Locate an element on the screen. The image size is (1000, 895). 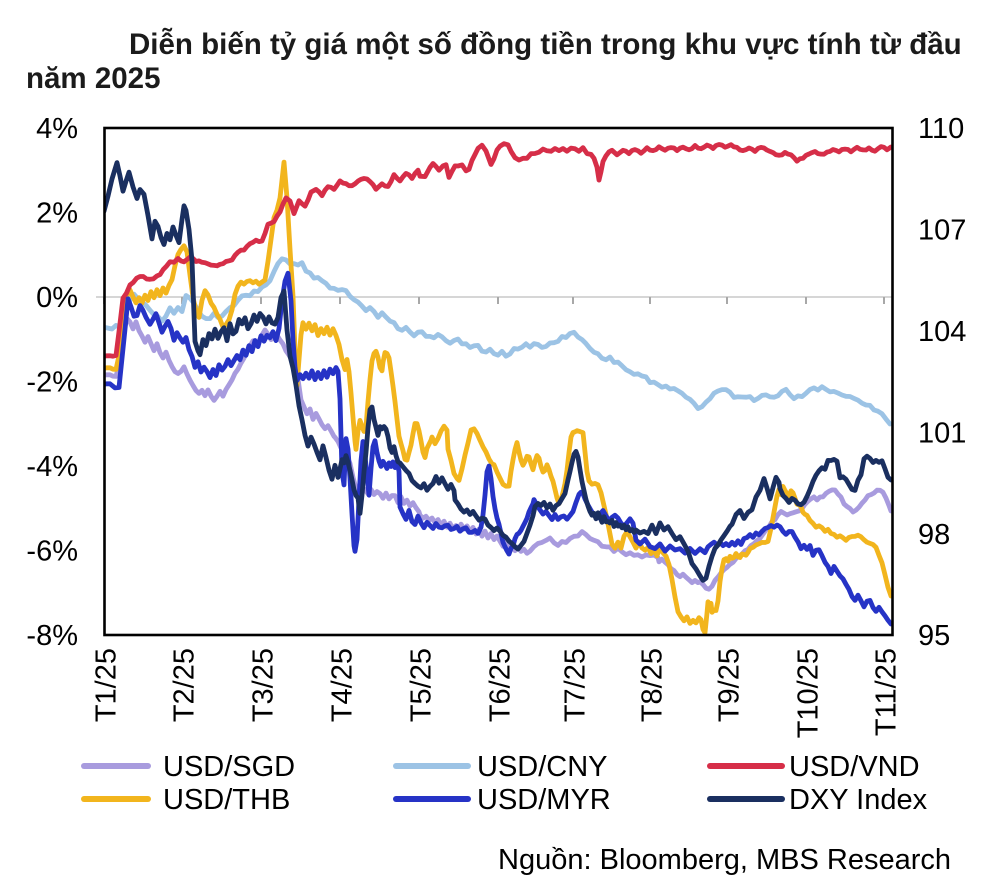
svg-text: T9/25 is located at coordinates (730, 685).